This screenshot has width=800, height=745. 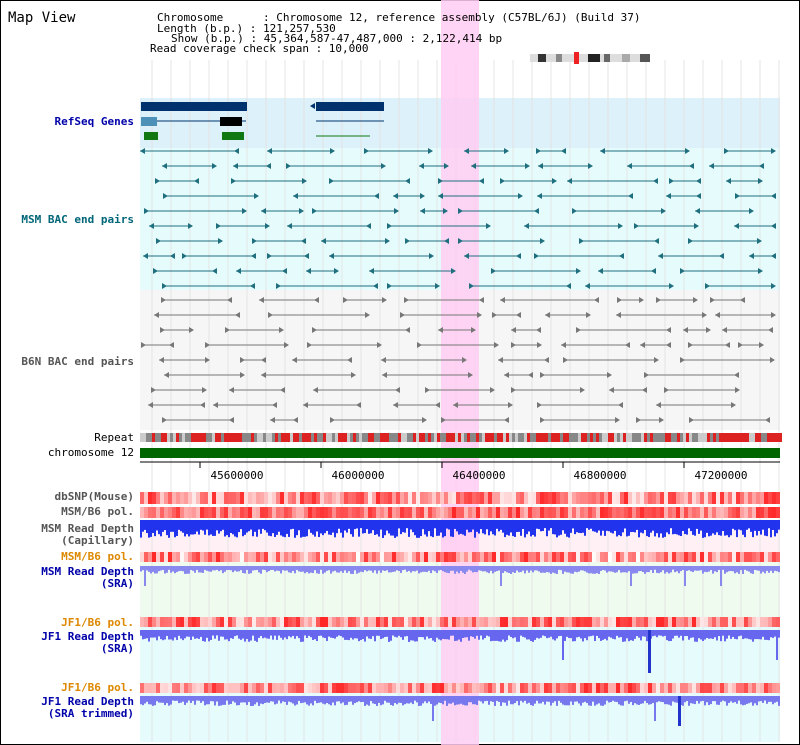 I want to click on dbsnp-label: dbSNP(Mouse), so click(x=94, y=496).